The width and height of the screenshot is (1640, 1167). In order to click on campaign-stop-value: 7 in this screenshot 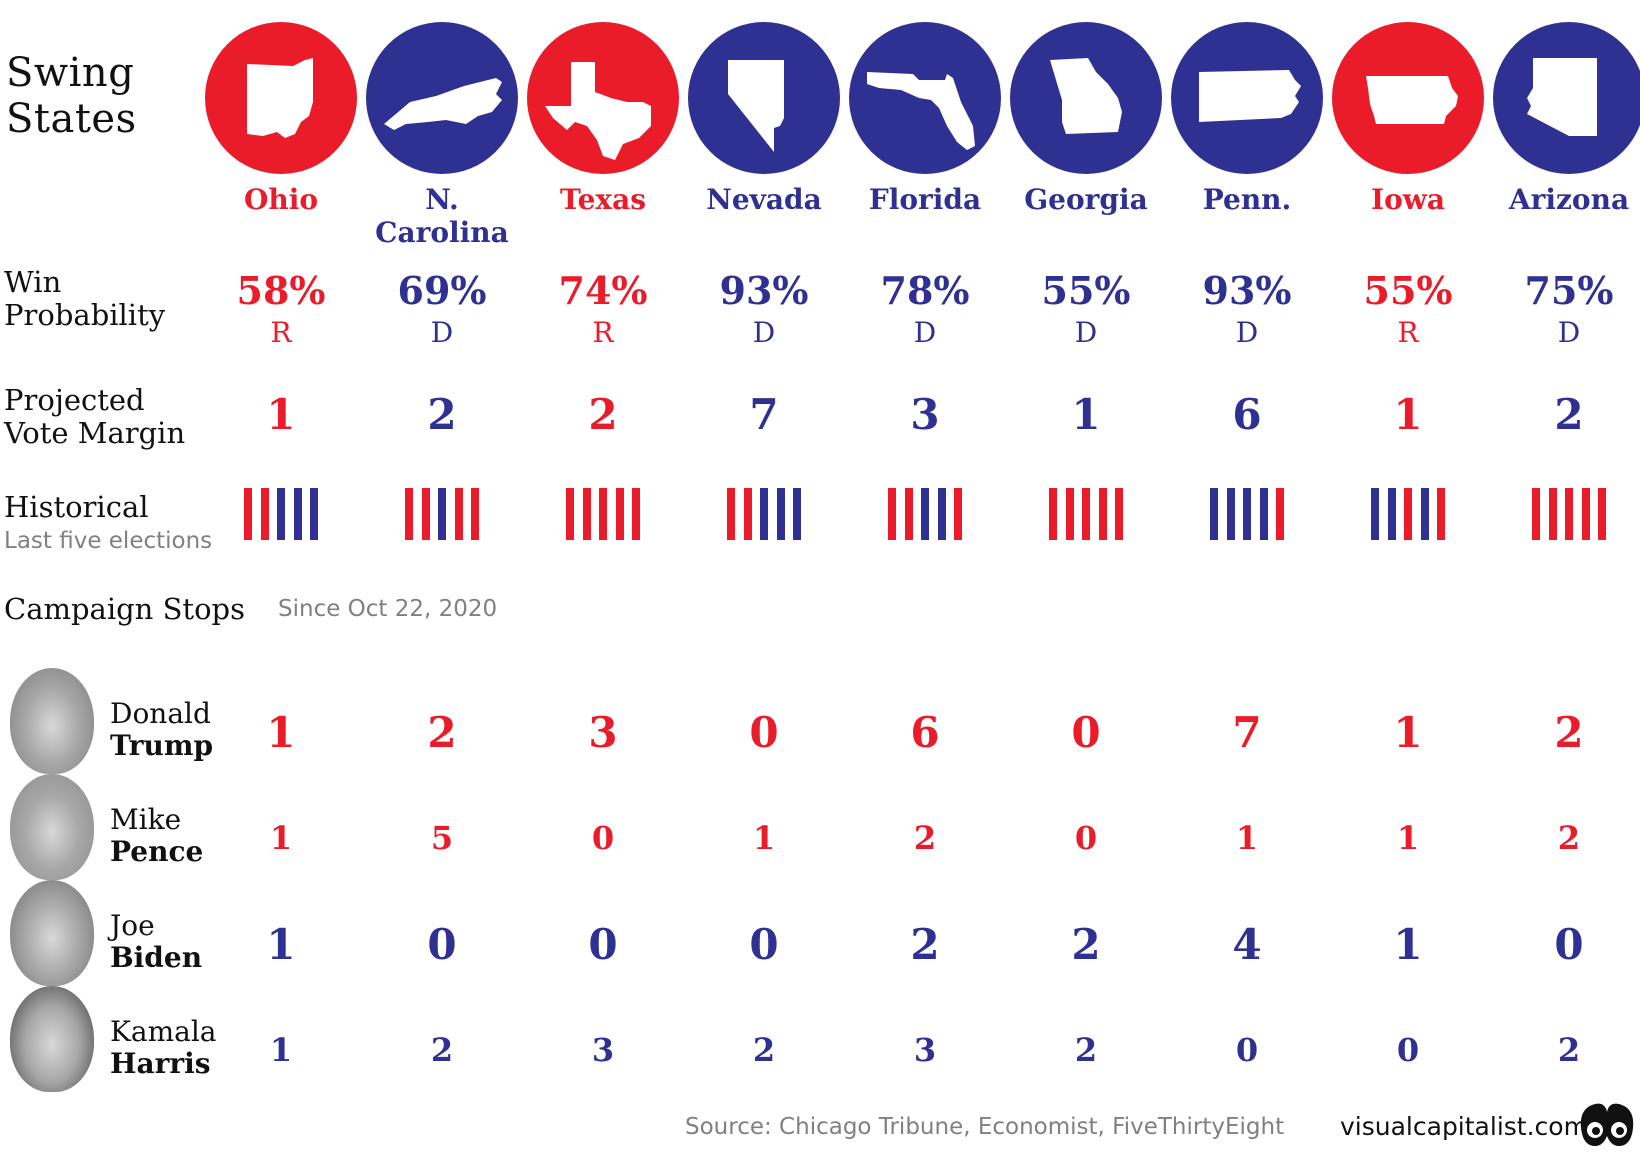, I will do `click(1247, 732)`.